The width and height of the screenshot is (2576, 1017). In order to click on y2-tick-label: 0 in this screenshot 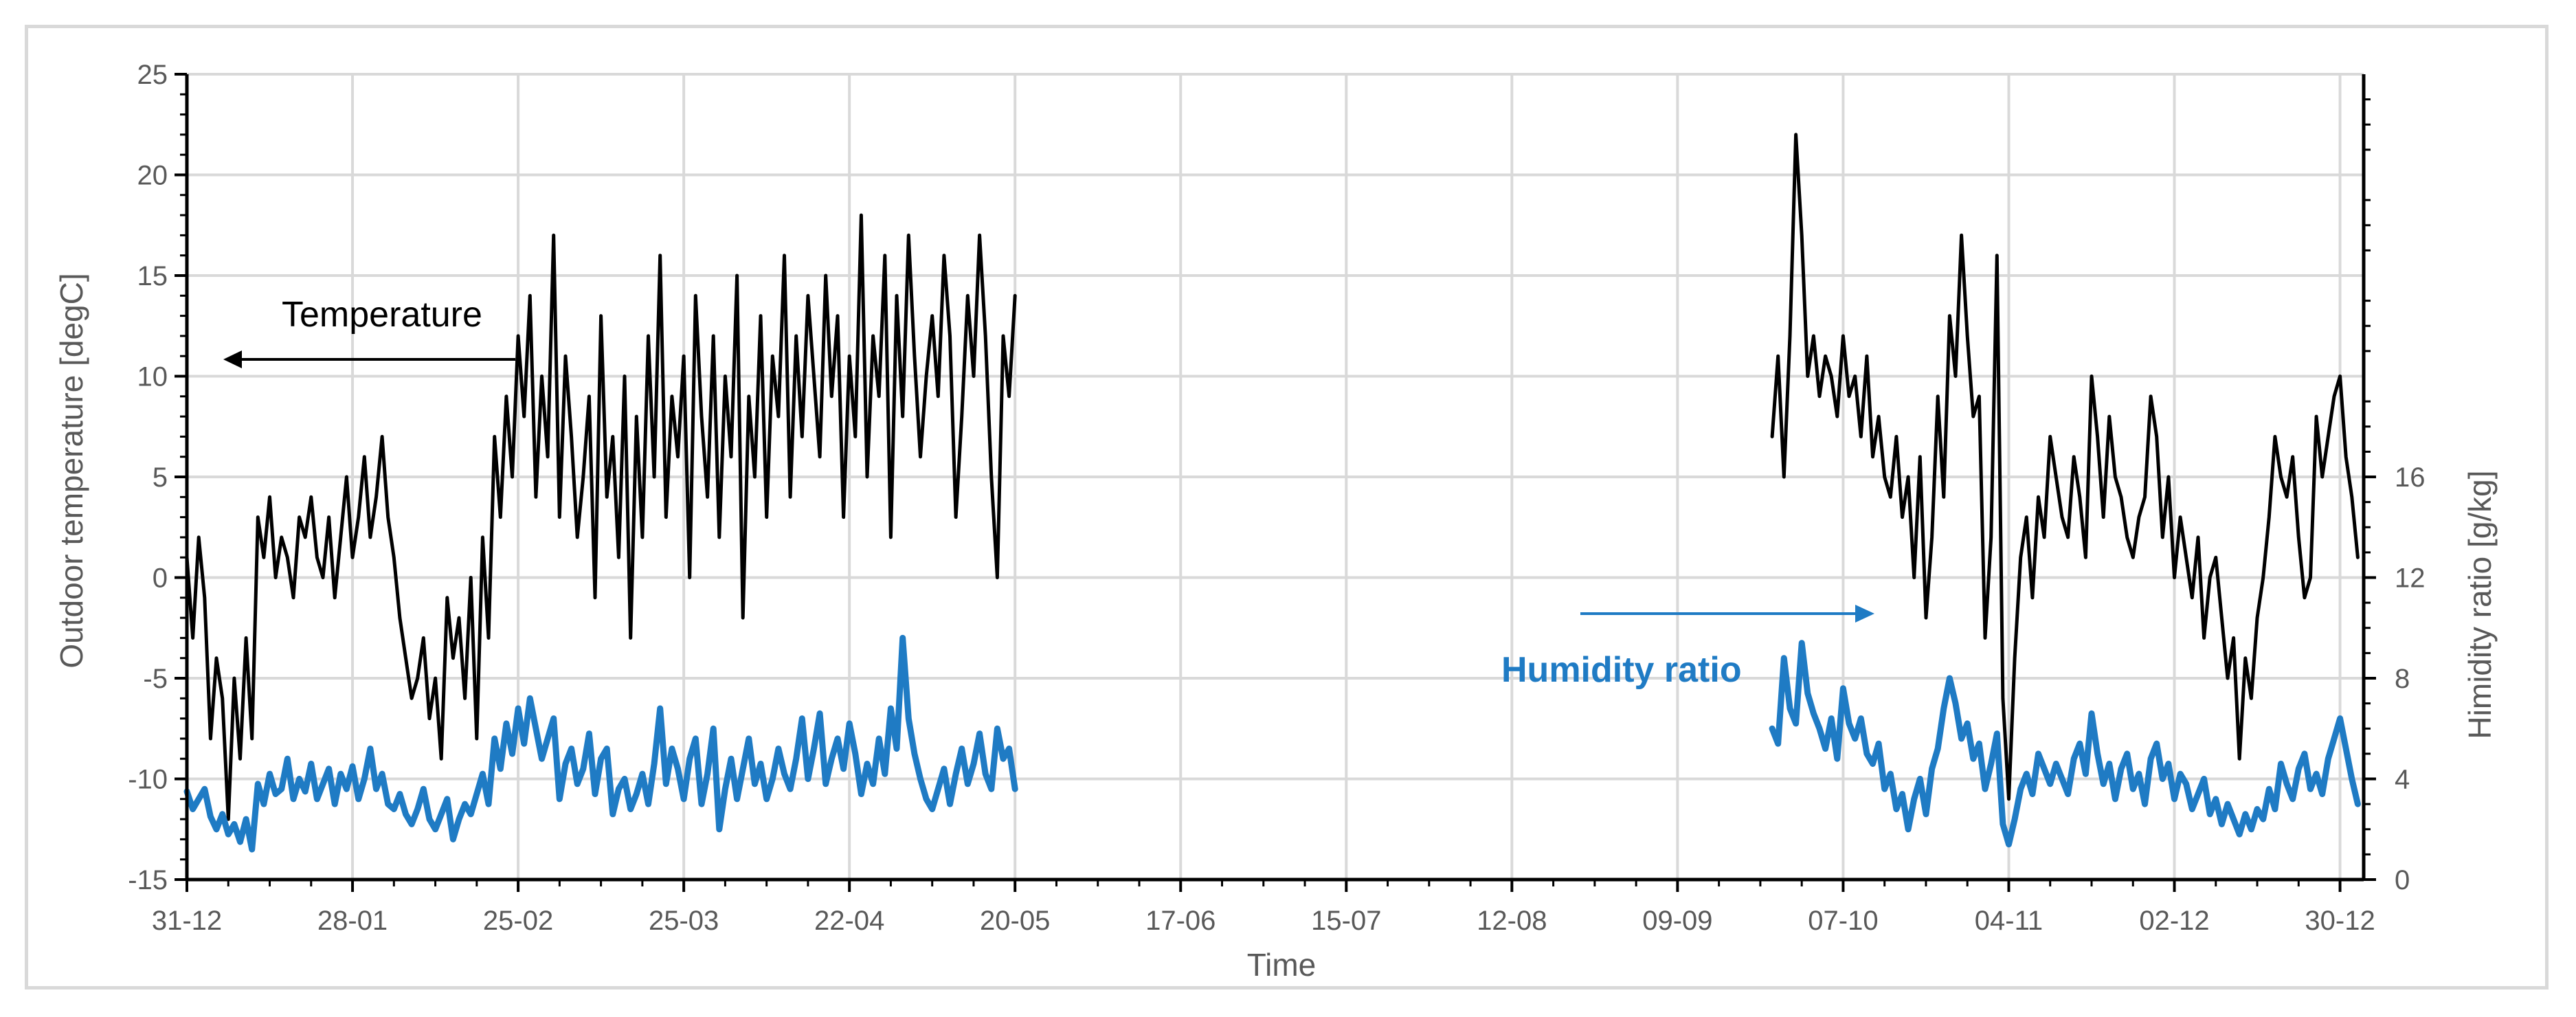, I will do `click(2402, 880)`.